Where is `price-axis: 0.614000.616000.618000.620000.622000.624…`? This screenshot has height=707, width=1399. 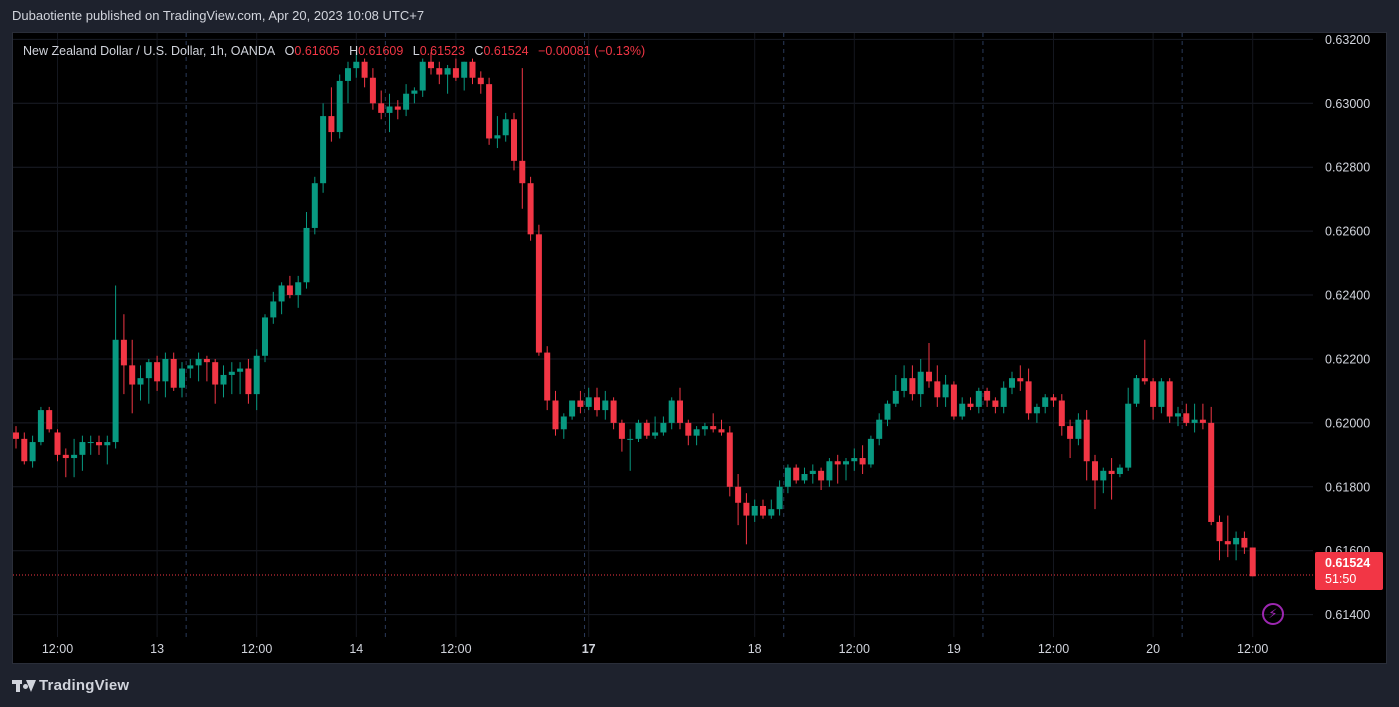
price-axis: 0.614000.616000.618000.620000.622000.624… is located at coordinates (1347, 327).